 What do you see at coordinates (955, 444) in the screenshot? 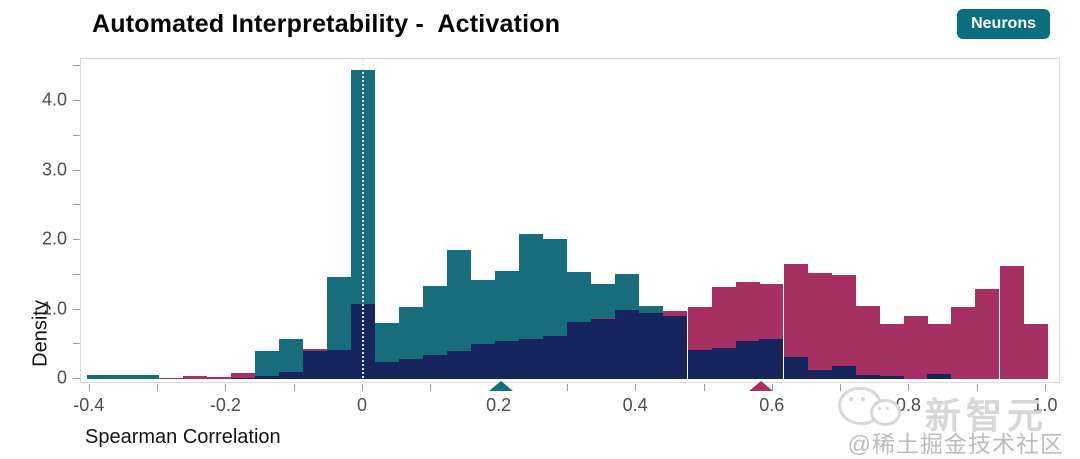
I see `watermark-handle: @稀土掘金技术社区` at bounding box center [955, 444].